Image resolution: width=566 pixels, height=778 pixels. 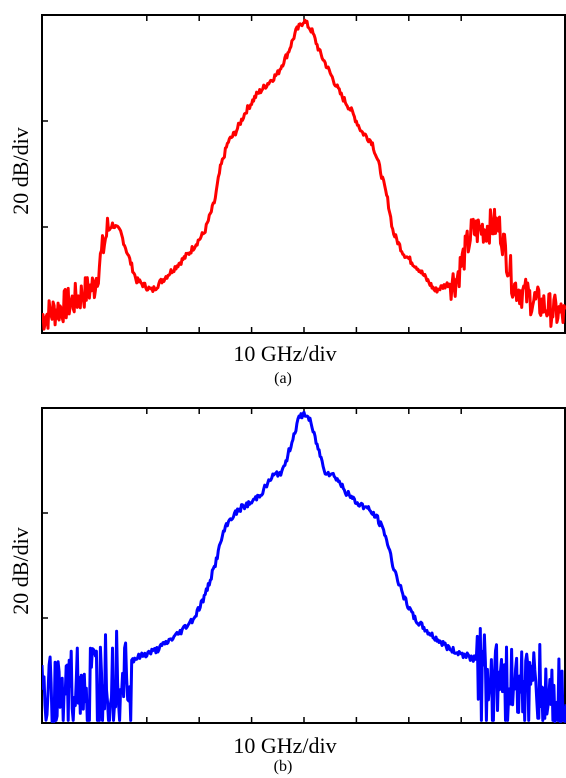 What do you see at coordinates (283, 766) in the screenshot?
I see `caption-b: (b)` at bounding box center [283, 766].